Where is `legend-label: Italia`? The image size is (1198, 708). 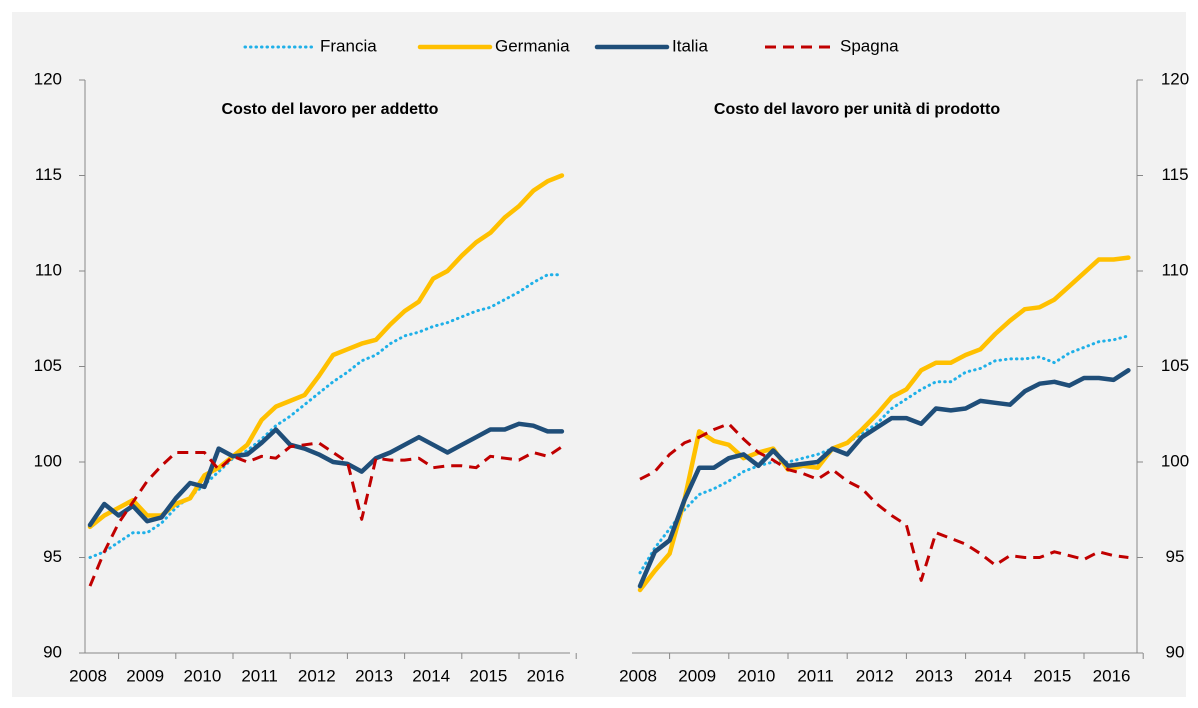
legend-label: Italia is located at coordinates (690, 45).